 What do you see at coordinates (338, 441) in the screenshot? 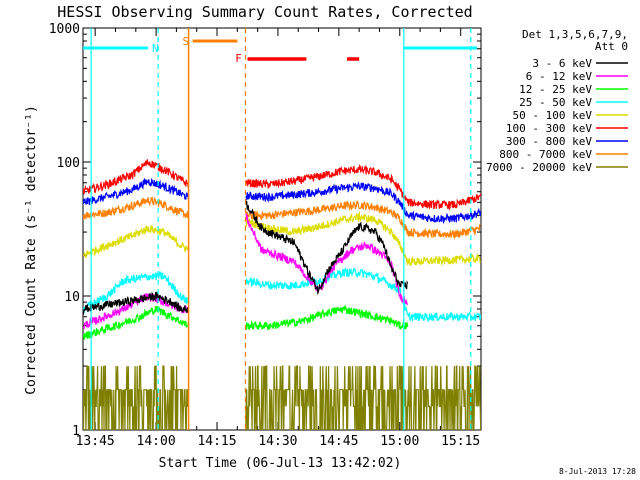
I see `x-tick-label: 14:45` at bounding box center [338, 441].